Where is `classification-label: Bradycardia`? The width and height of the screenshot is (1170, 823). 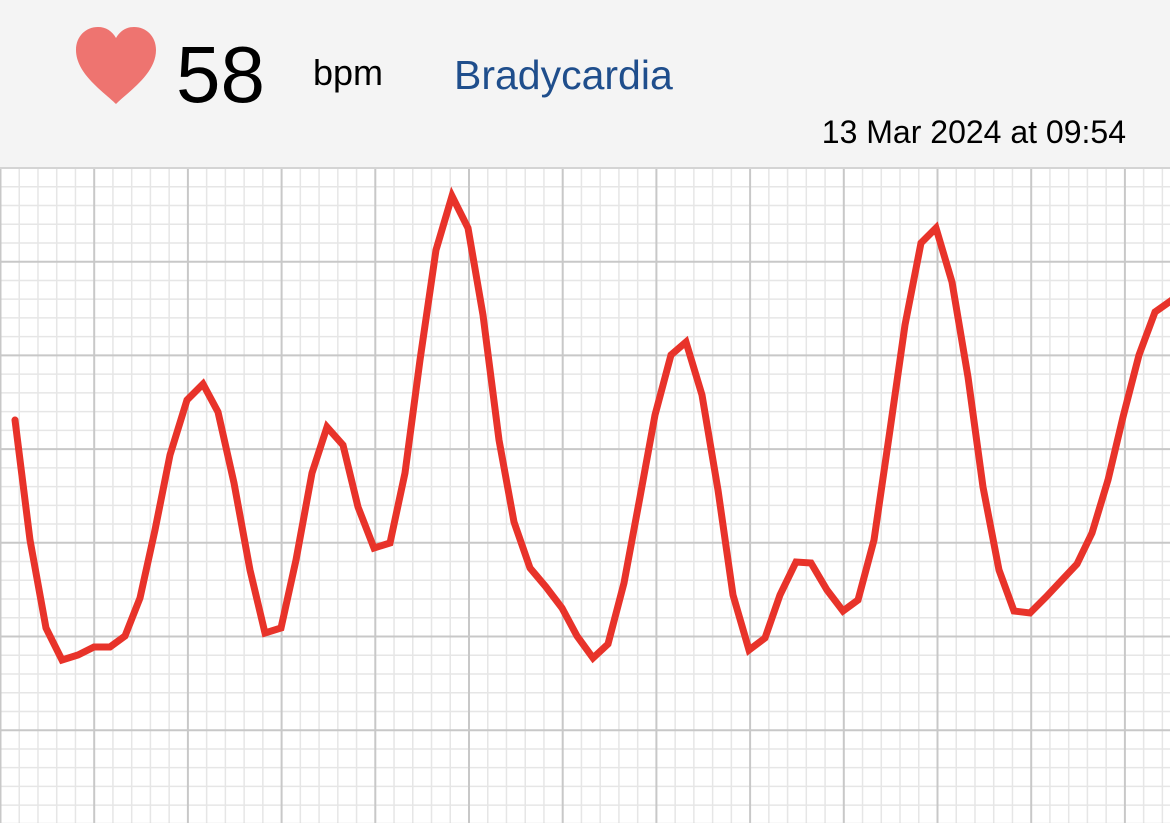 classification-label: Bradycardia is located at coordinates (563, 75).